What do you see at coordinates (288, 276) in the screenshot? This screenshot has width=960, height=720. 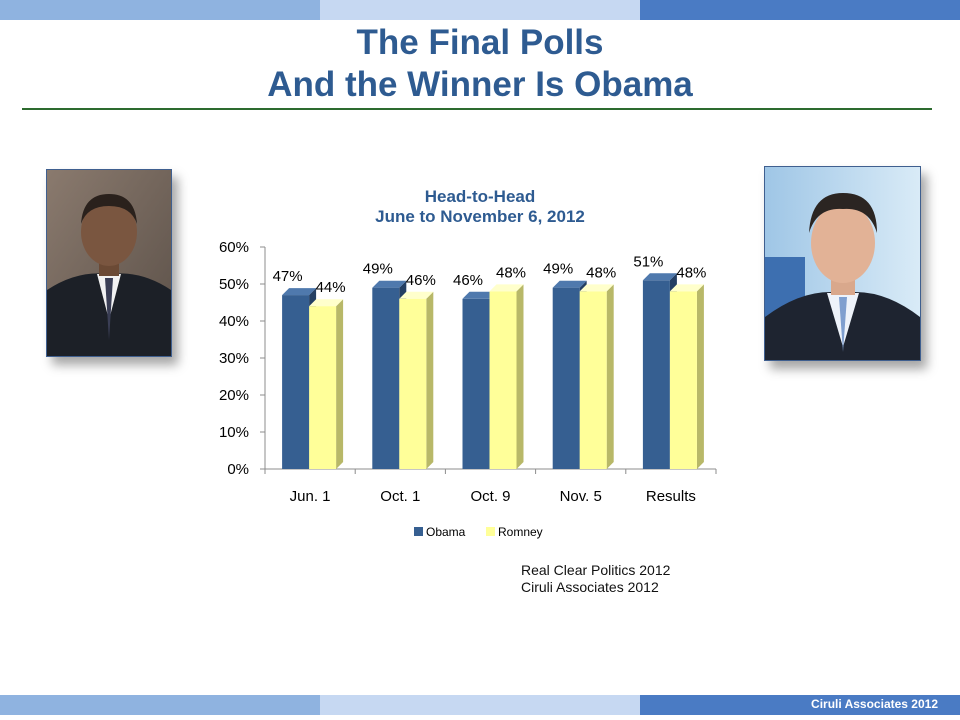 I see `data-label-obama: 47%` at bounding box center [288, 276].